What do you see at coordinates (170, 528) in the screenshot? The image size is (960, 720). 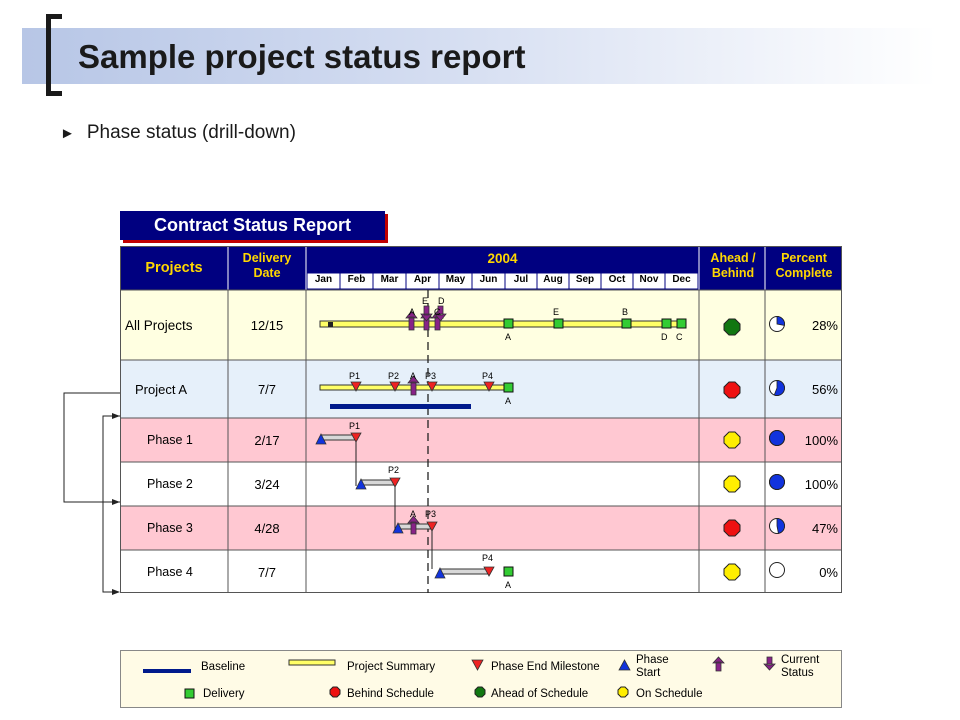 I see `phase-name-3: Phase 3` at bounding box center [170, 528].